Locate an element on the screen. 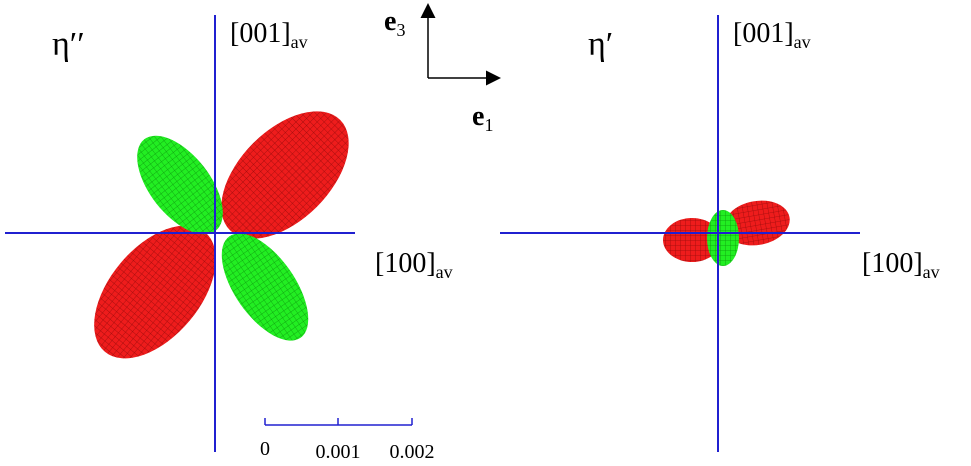 This screenshot has height=466, width=971. scale-bar is located at coordinates (338, 422).